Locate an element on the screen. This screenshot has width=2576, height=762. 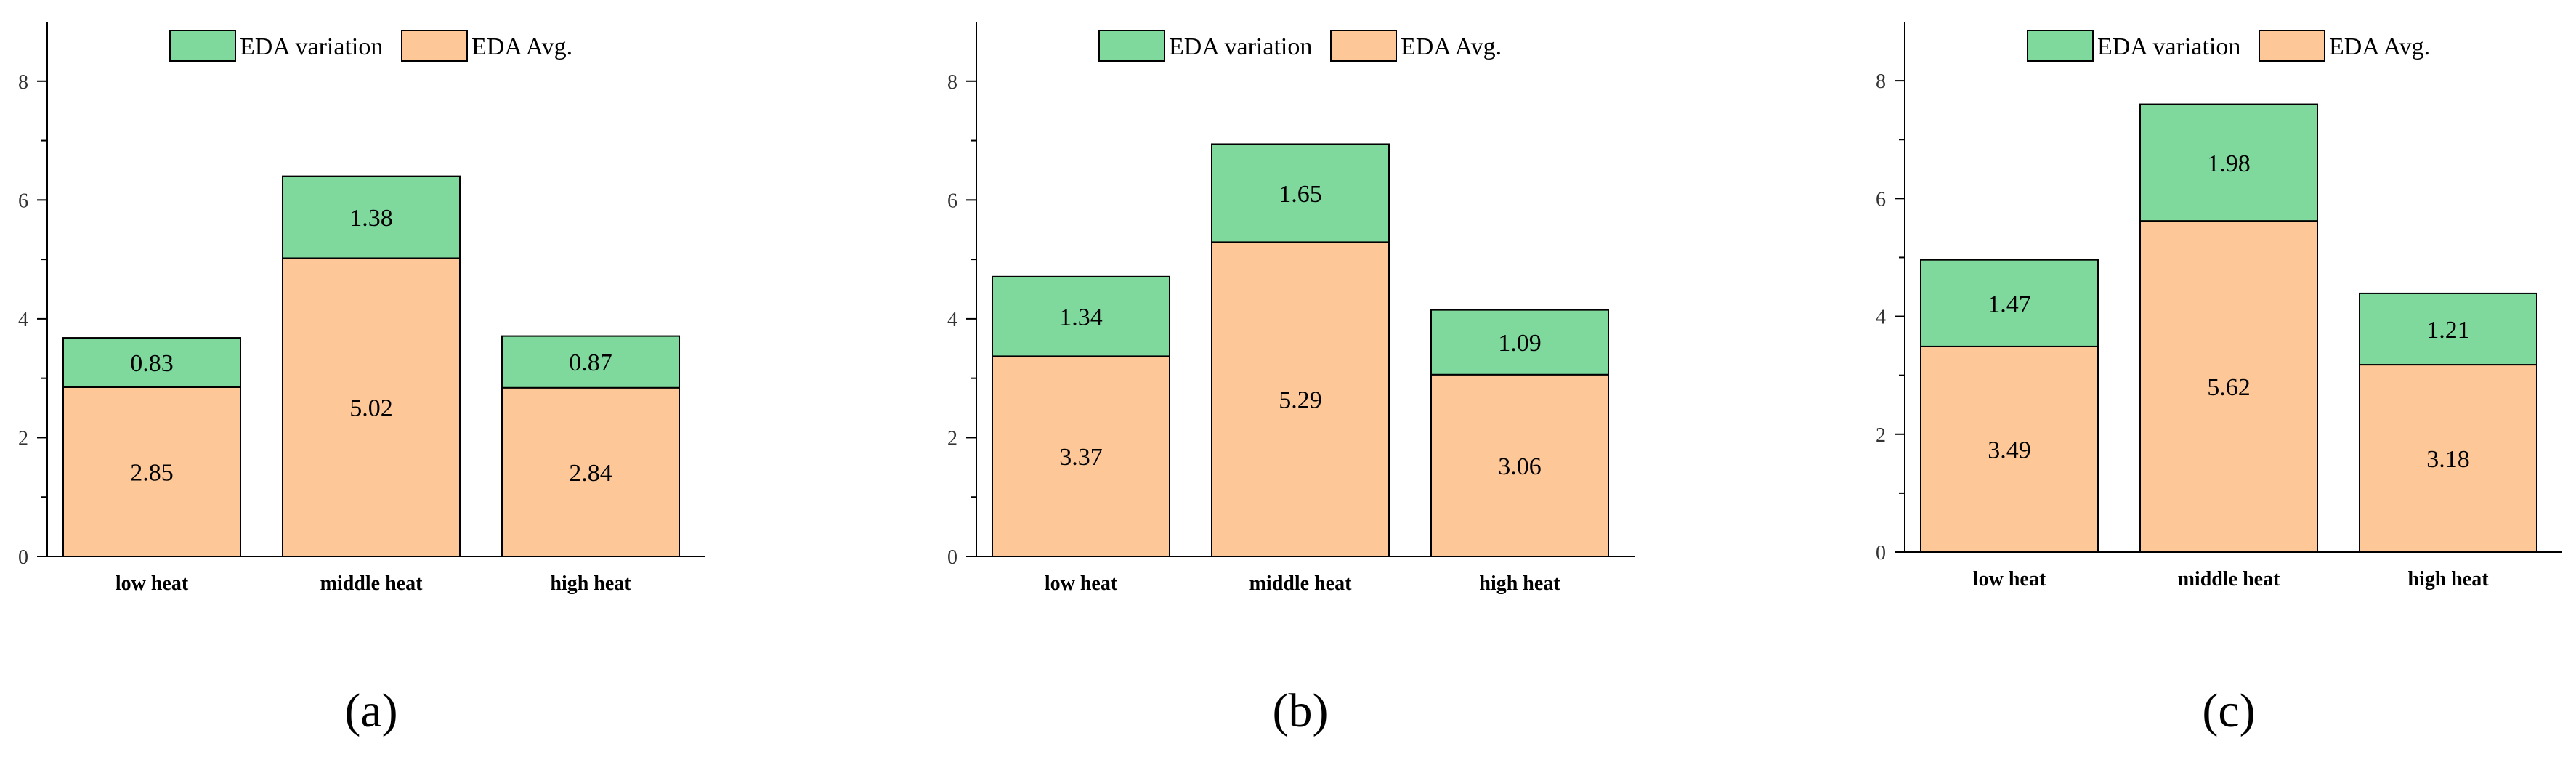
panel-label: (c) is located at coordinates (2228, 710).